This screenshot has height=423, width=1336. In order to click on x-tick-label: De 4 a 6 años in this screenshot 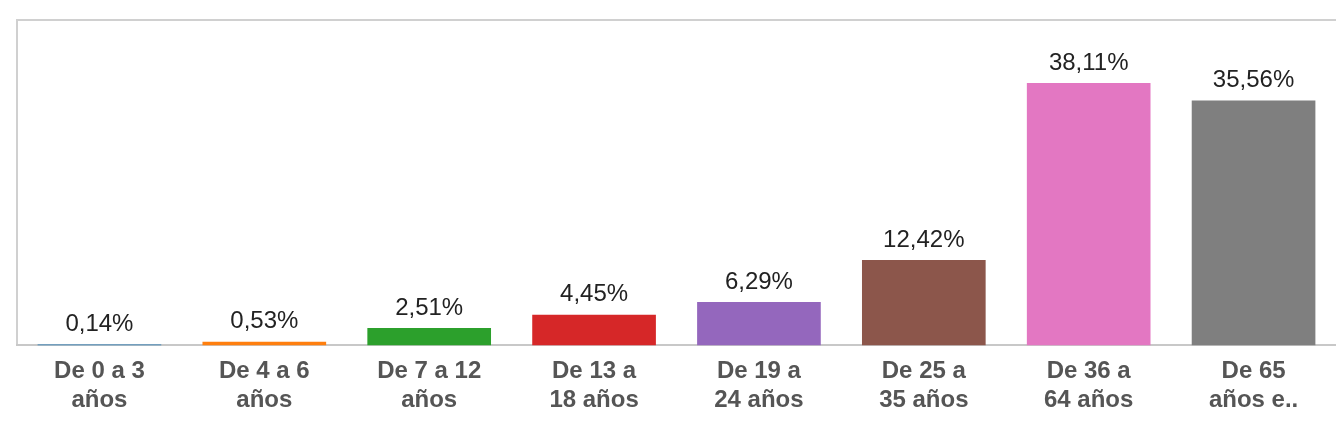, I will do `click(264, 384)`.